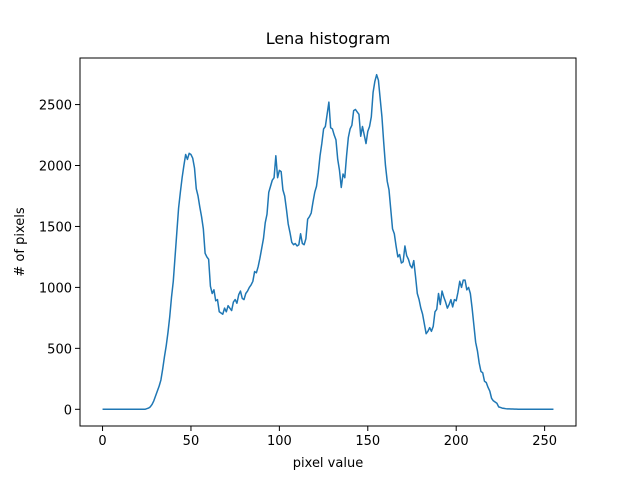 The width and height of the screenshot is (640, 480). I want to click on y-tick-label: 500, so click(59, 349).